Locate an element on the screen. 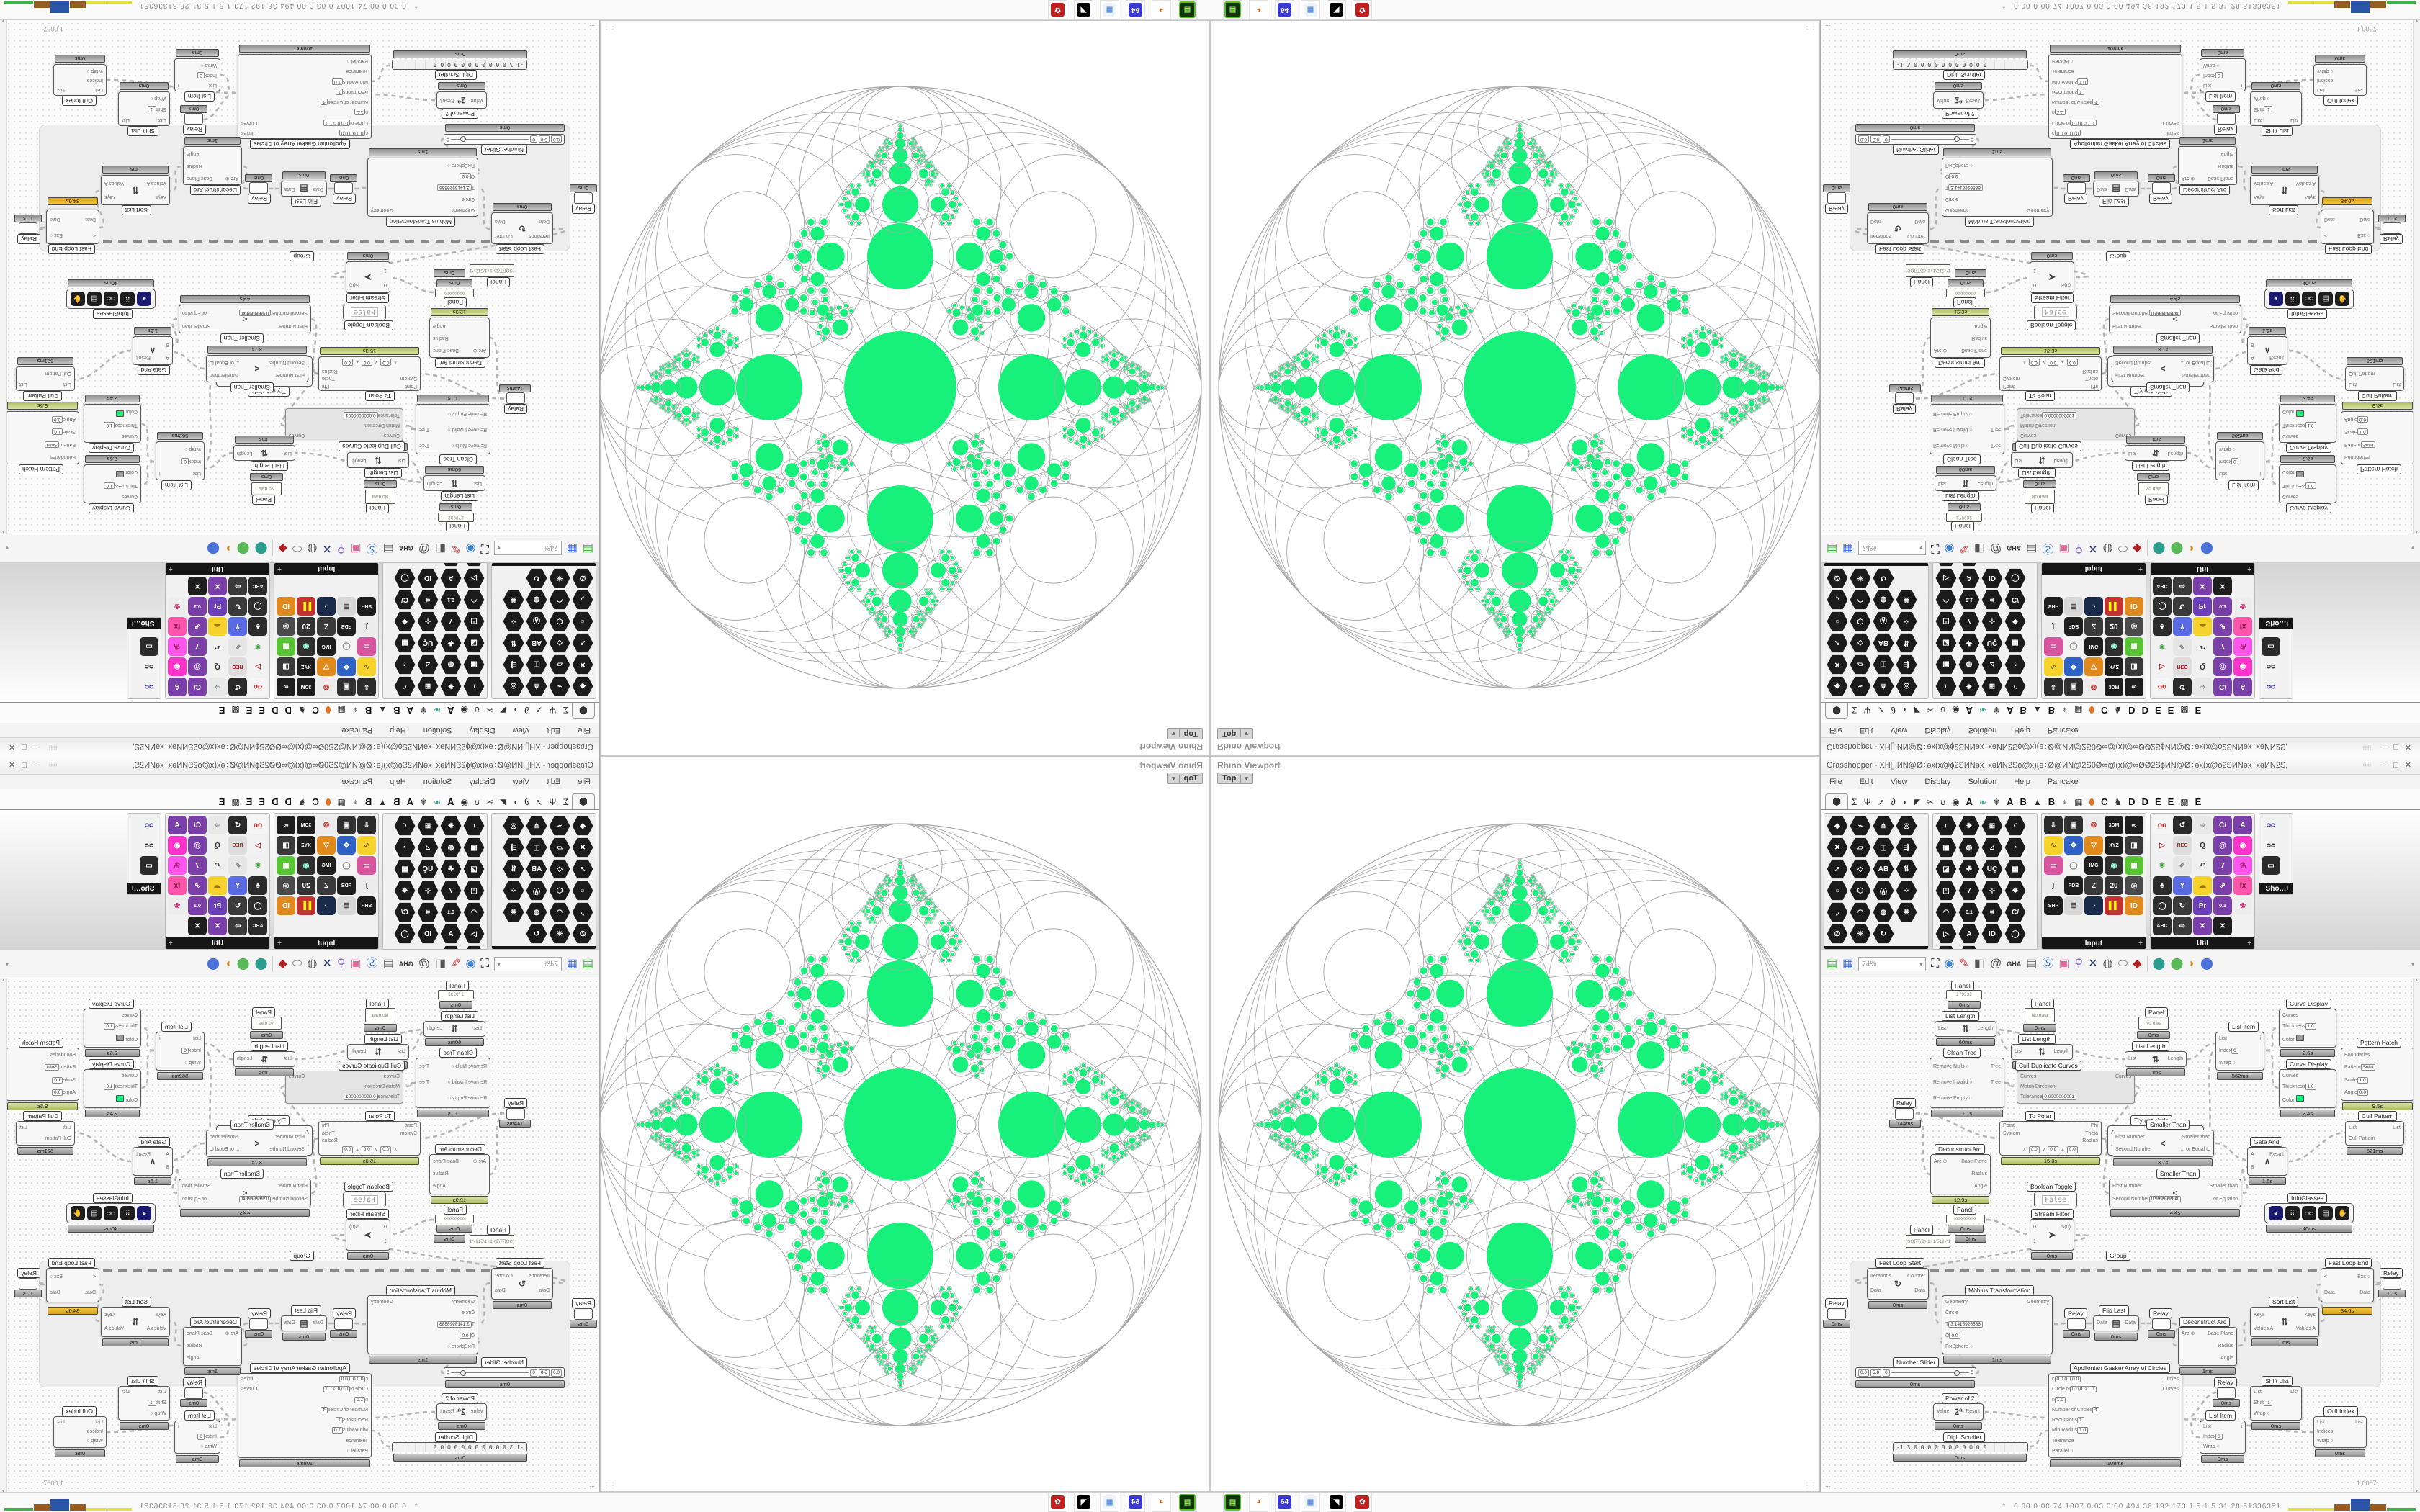 The height and width of the screenshot is (1512, 2420). param-field: 0.0 0.0 1.0 is located at coordinates (2083, 1389).